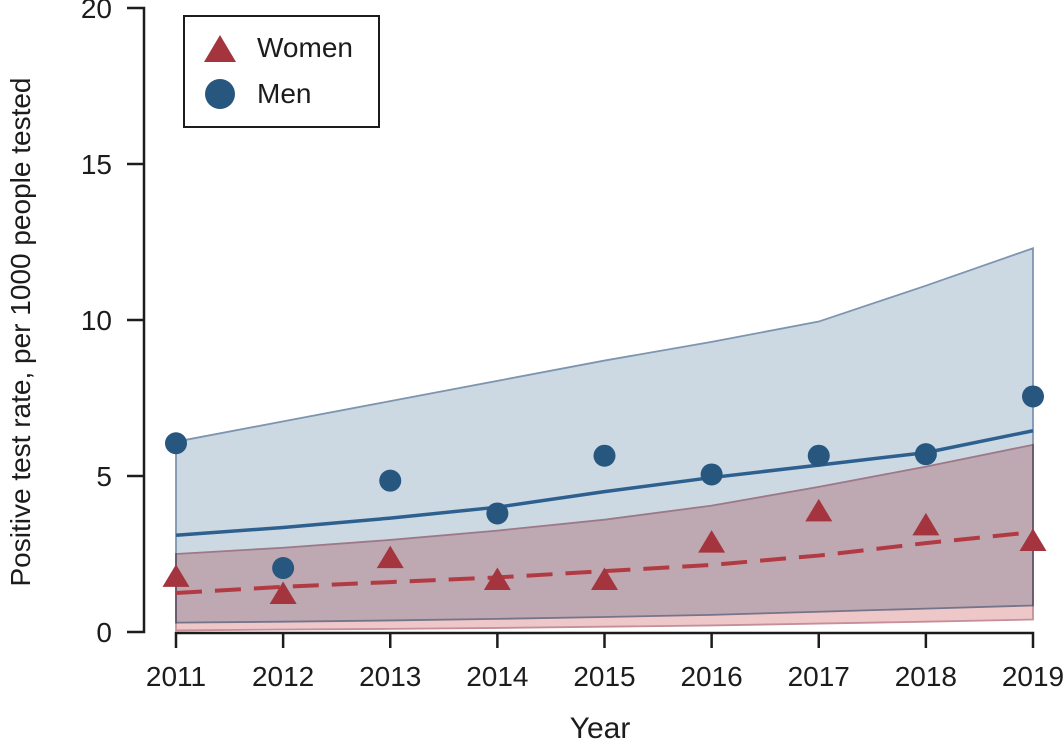 The image size is (1064, 746). I want to click on x-tick-label-2019: 2019, so click(1033, 676).